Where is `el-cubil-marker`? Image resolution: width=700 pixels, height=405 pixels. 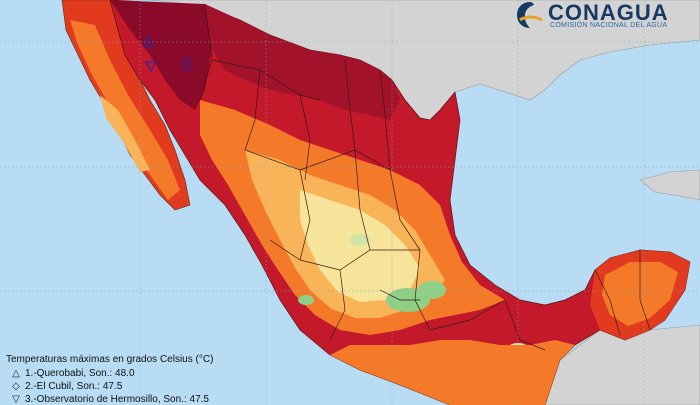 el-cubil-marker is located at coordinates (187, 64).